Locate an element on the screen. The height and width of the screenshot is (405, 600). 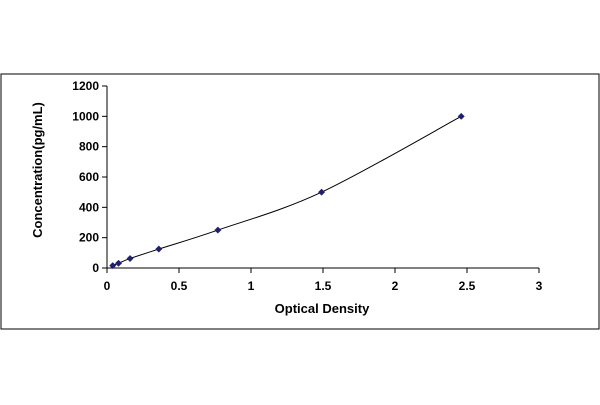
y-tick-label: 1000 is located at coordinates (85, 116).